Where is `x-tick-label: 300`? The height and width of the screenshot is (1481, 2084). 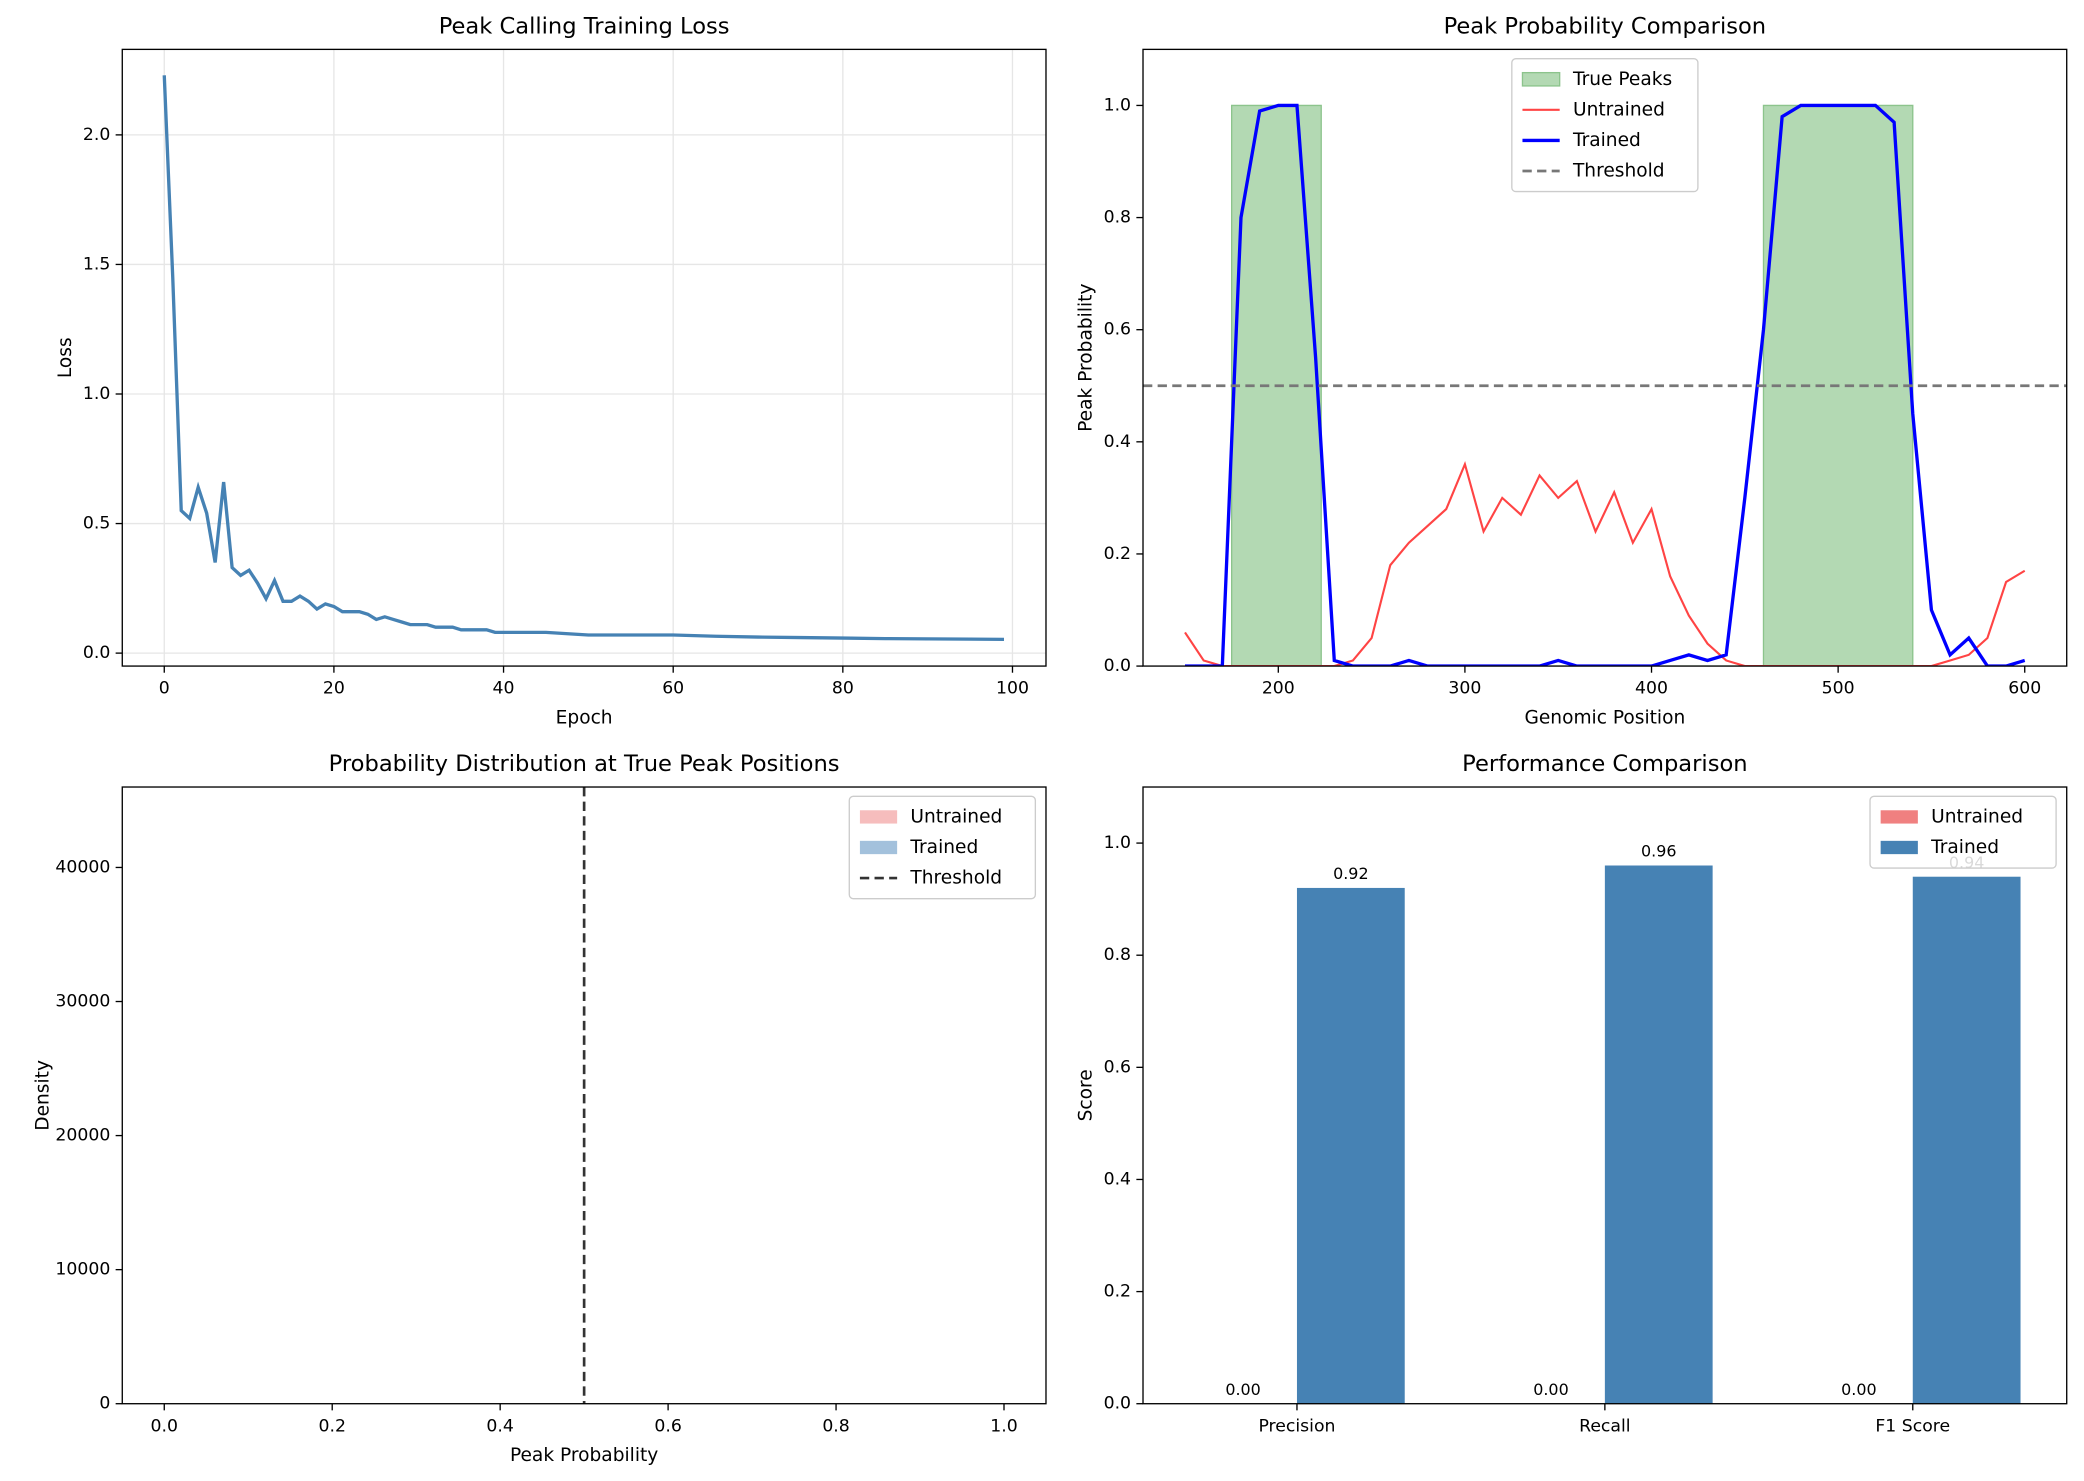
x-tick-label: 300 is located at coordinates (1464, 689).